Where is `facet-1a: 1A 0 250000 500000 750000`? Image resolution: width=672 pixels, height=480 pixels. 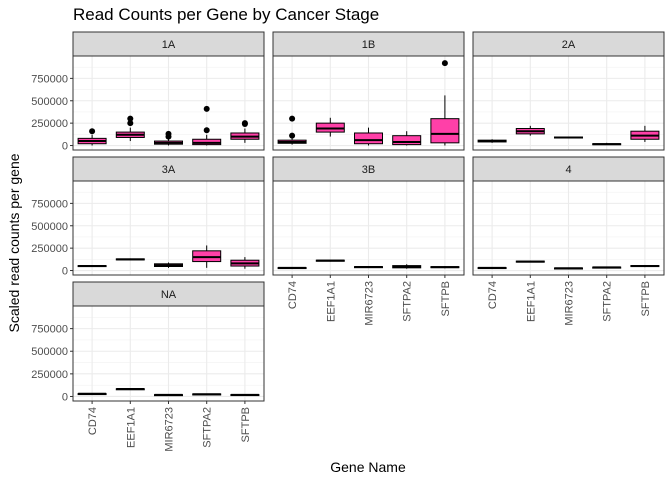
facet-1a: 1A 0 250000 500000 750000 is located at coordinates (148, 92).